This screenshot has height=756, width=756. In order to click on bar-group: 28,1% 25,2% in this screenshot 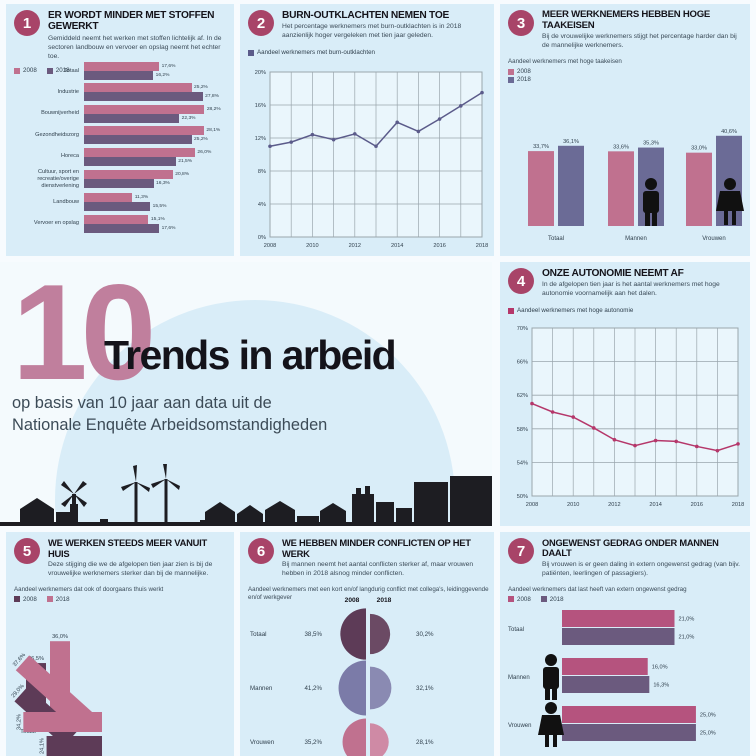, I will do `click(156, 135)`.